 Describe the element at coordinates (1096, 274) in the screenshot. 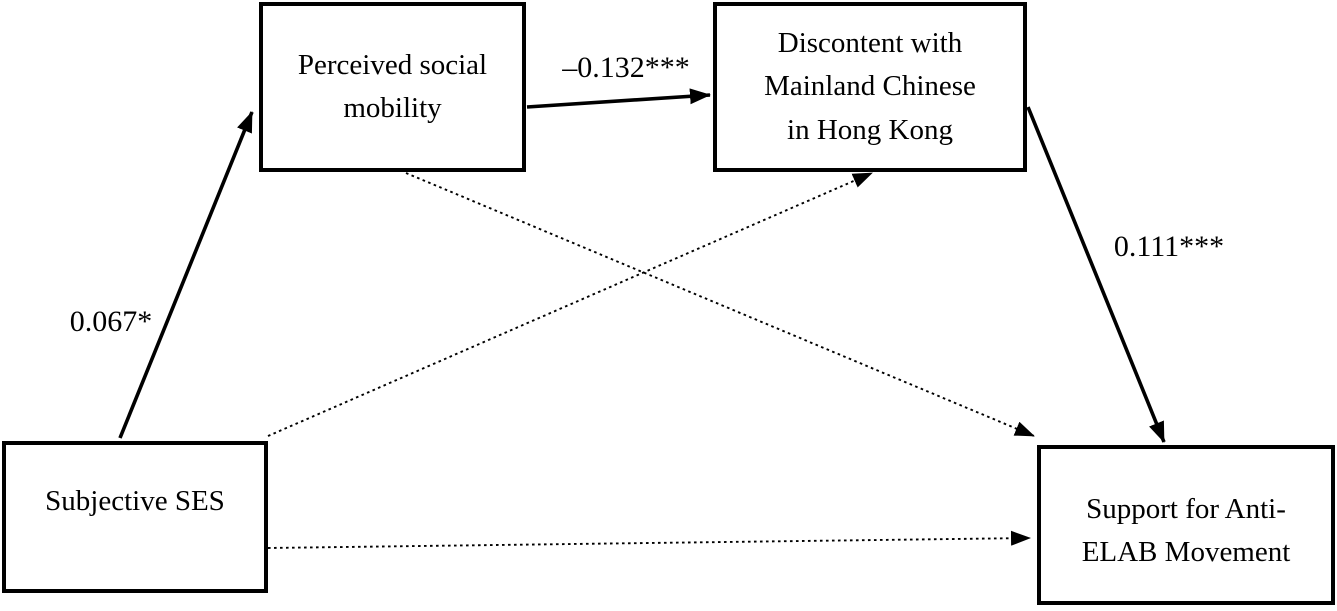

I see `edge-dis-to-sup-arrow` at that location.